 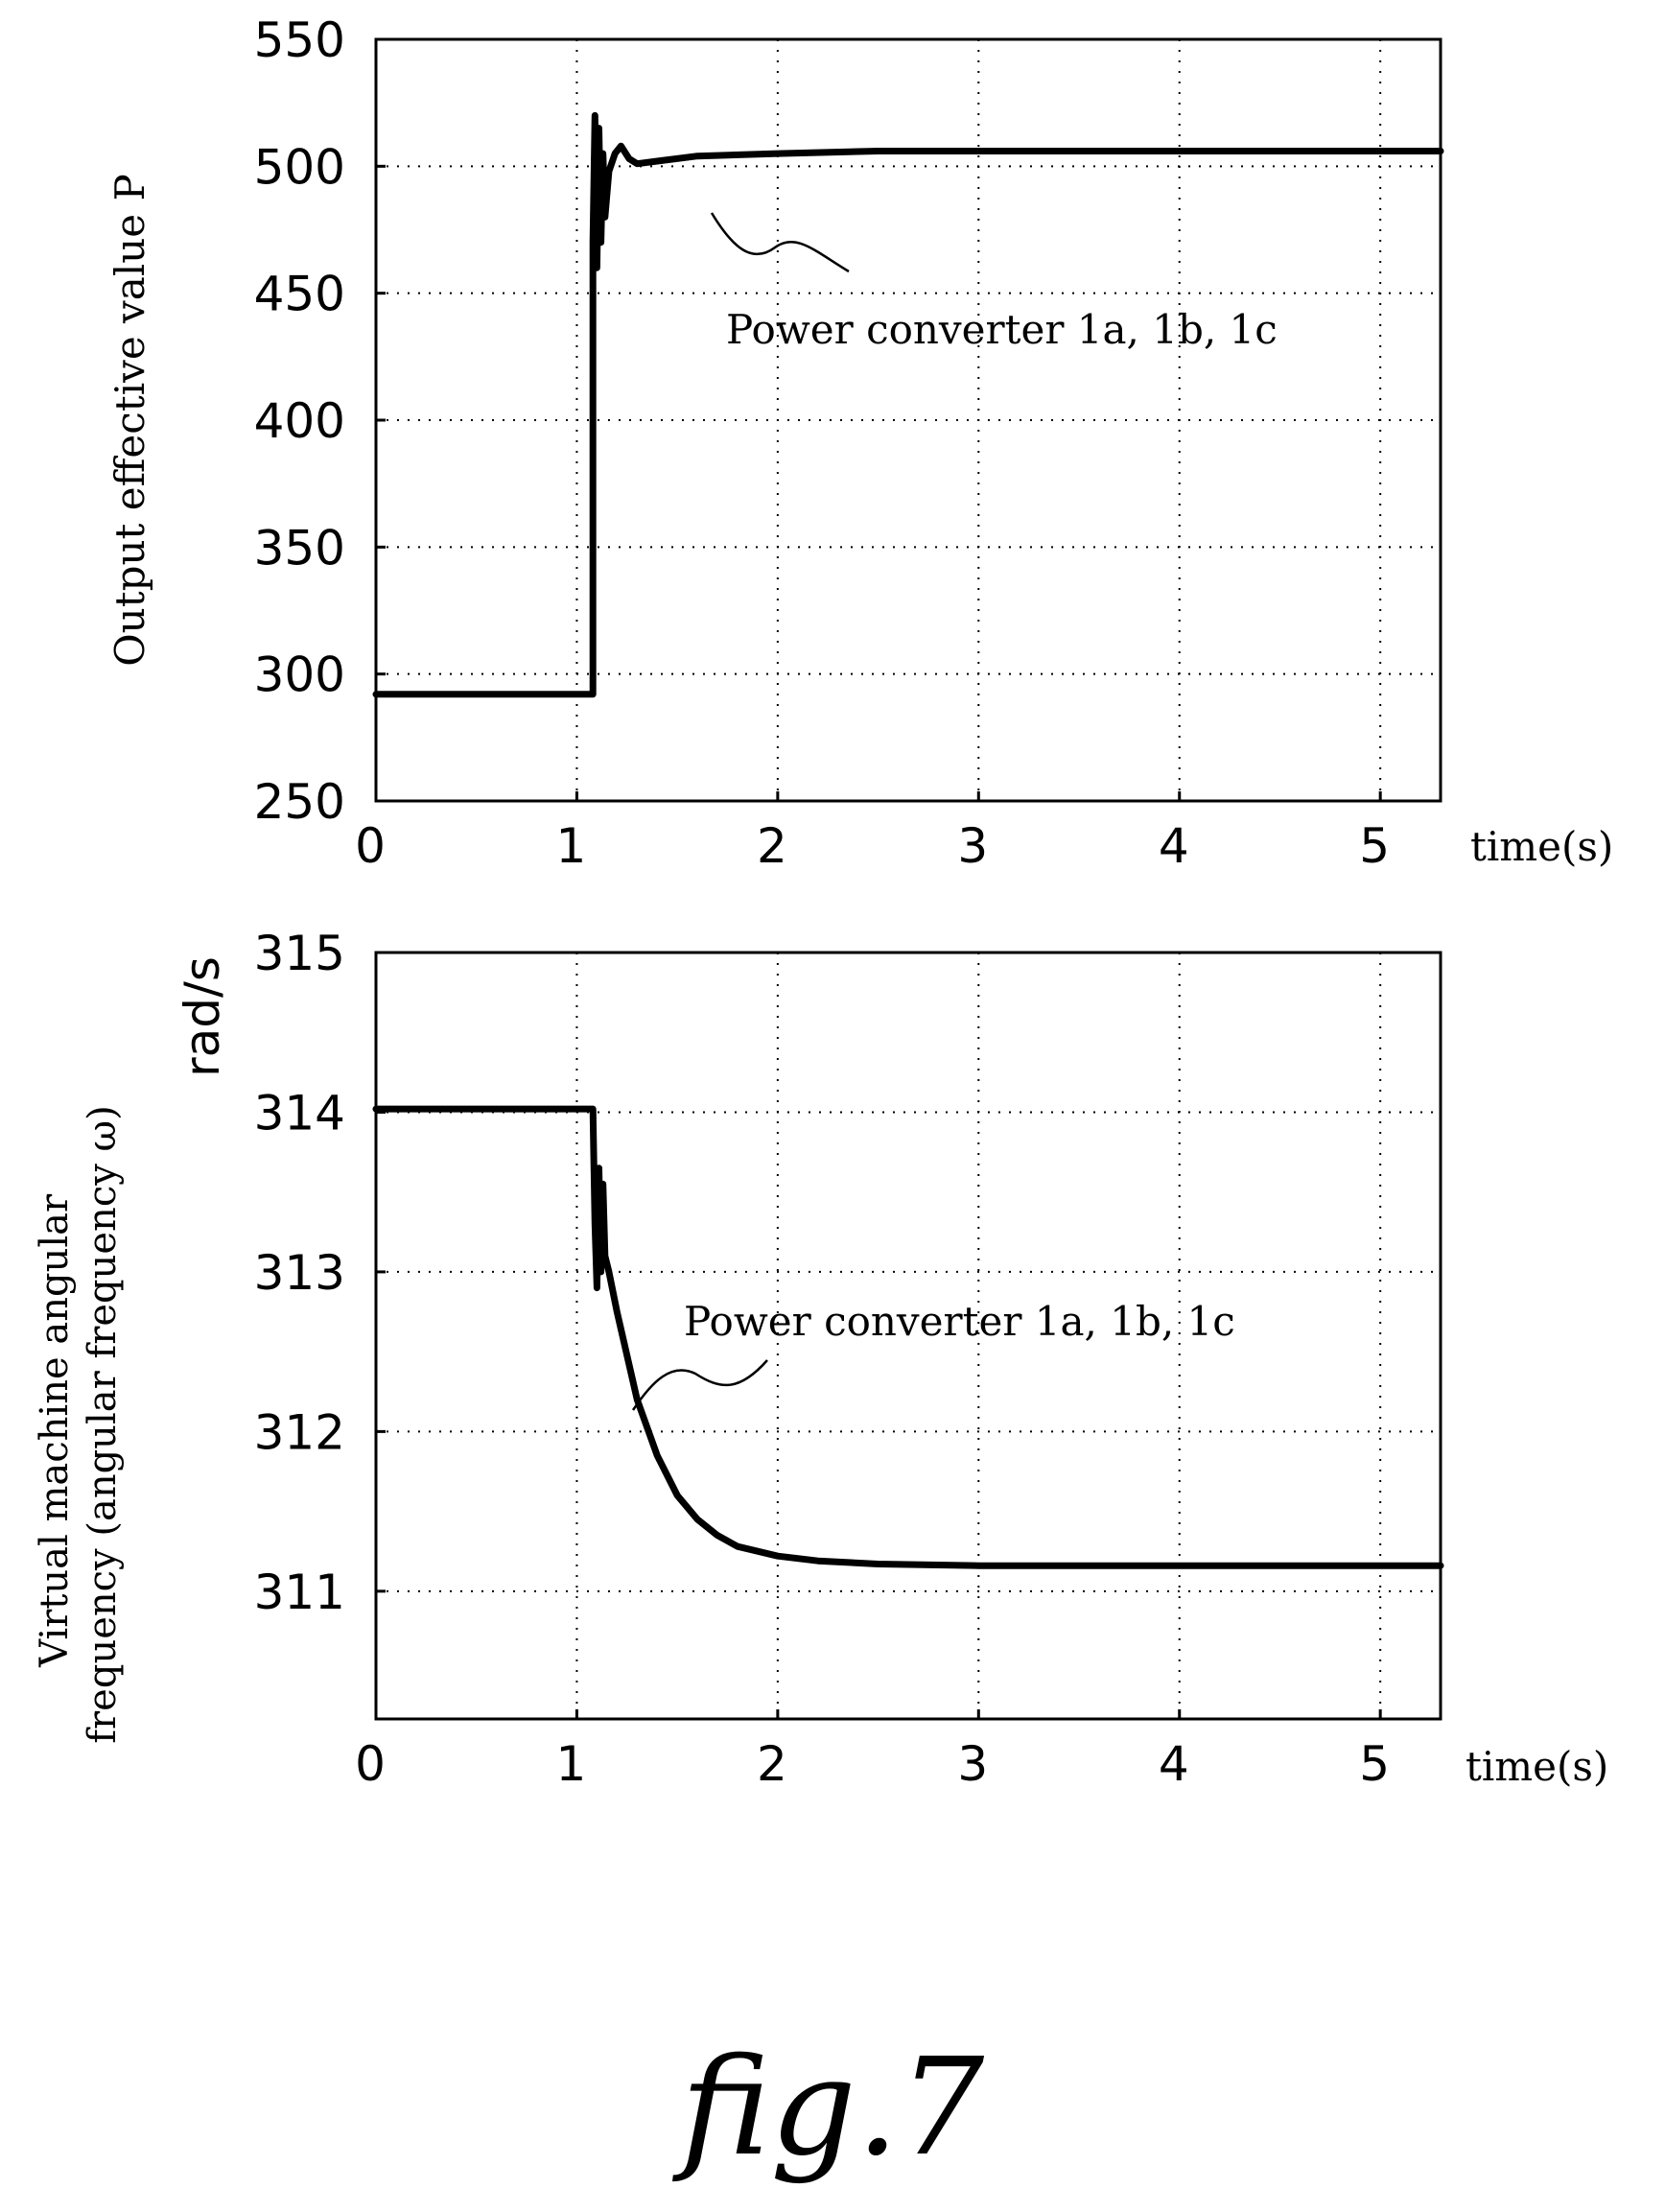 I want to click on y-tick-label: 311, so click(x=300, y=1592).